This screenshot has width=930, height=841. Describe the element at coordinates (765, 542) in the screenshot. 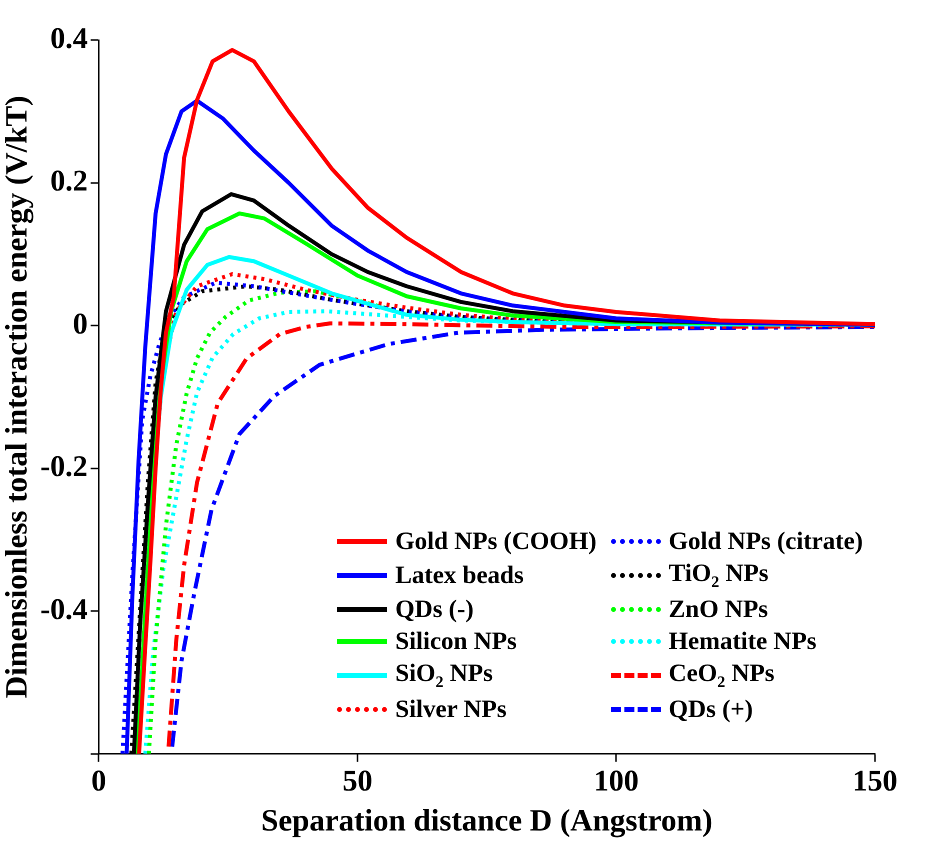

I see `legend-label: Gold NPs (citrate)` at that location.